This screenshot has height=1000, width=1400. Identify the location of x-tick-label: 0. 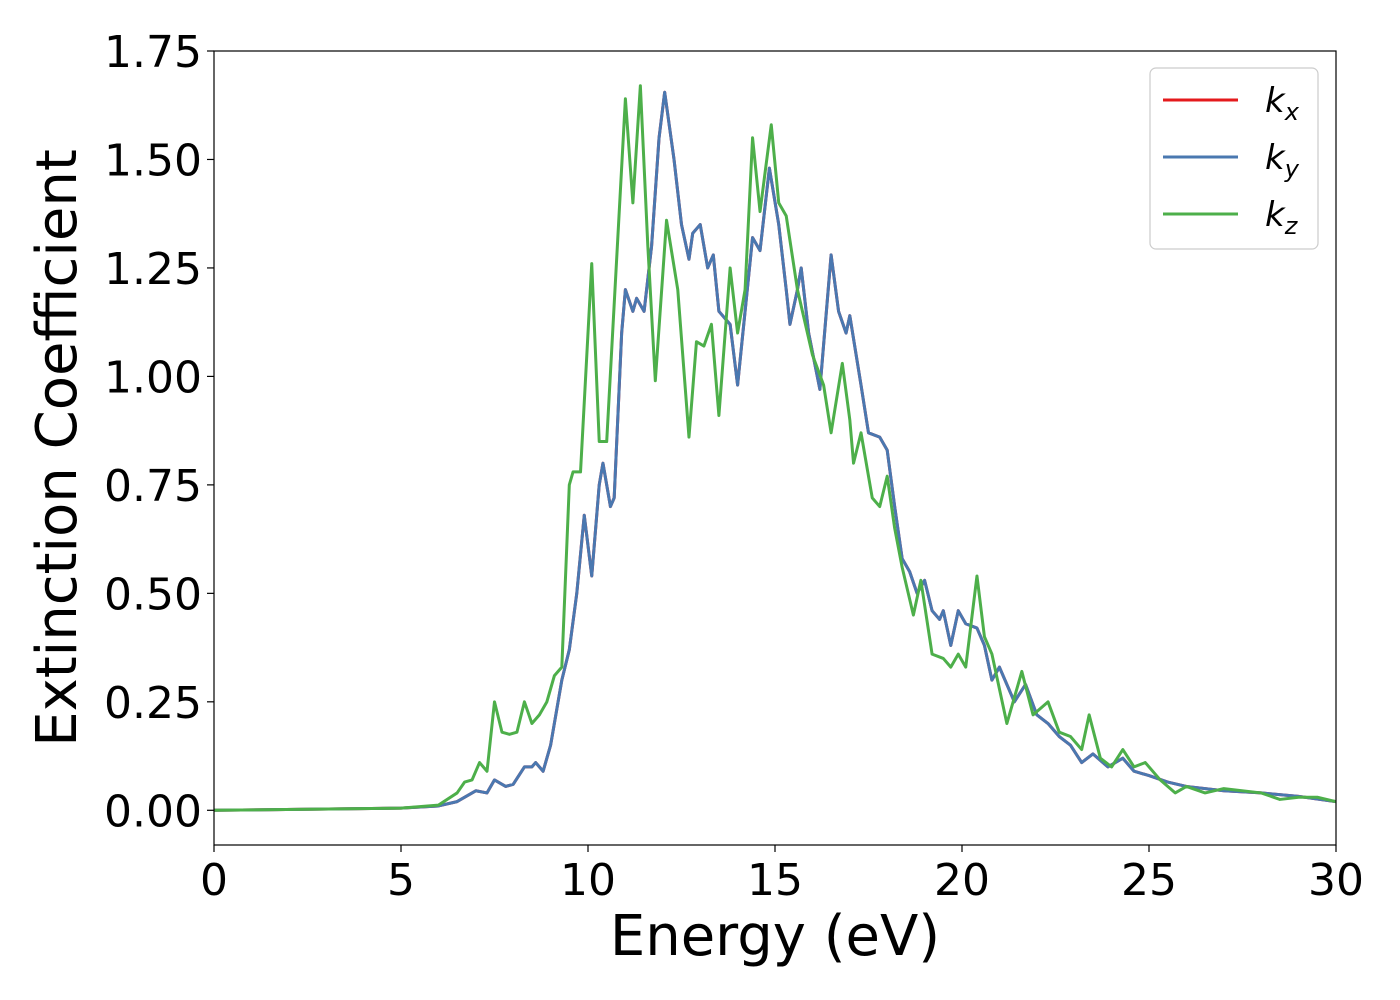
(214, 880).